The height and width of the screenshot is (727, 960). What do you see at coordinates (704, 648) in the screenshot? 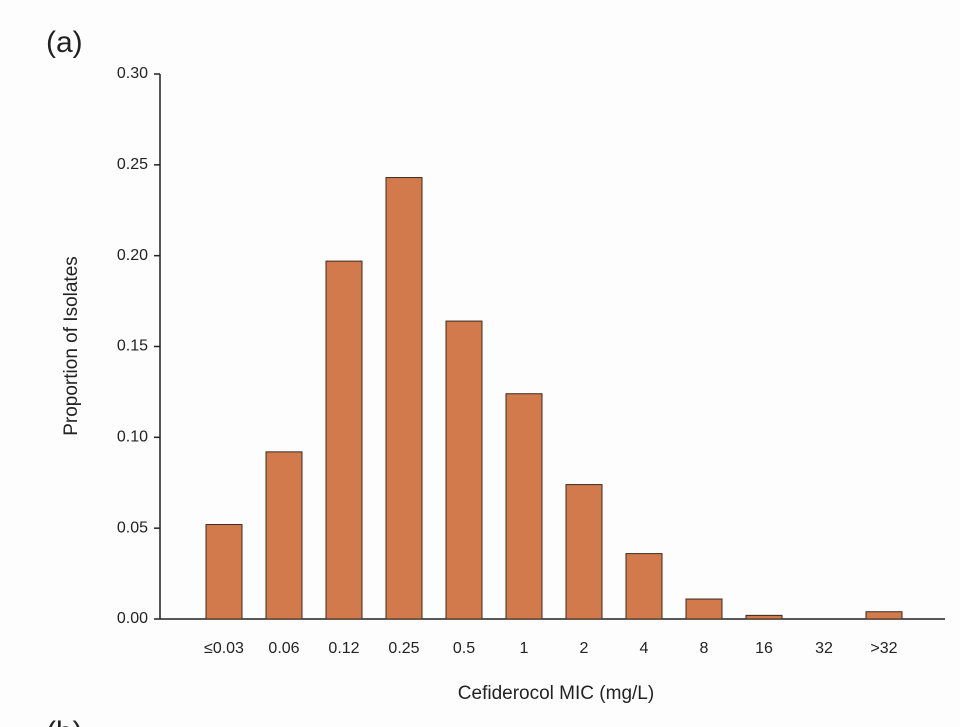
I see `x-tick-label: 8` at bounding box center [704, 648].